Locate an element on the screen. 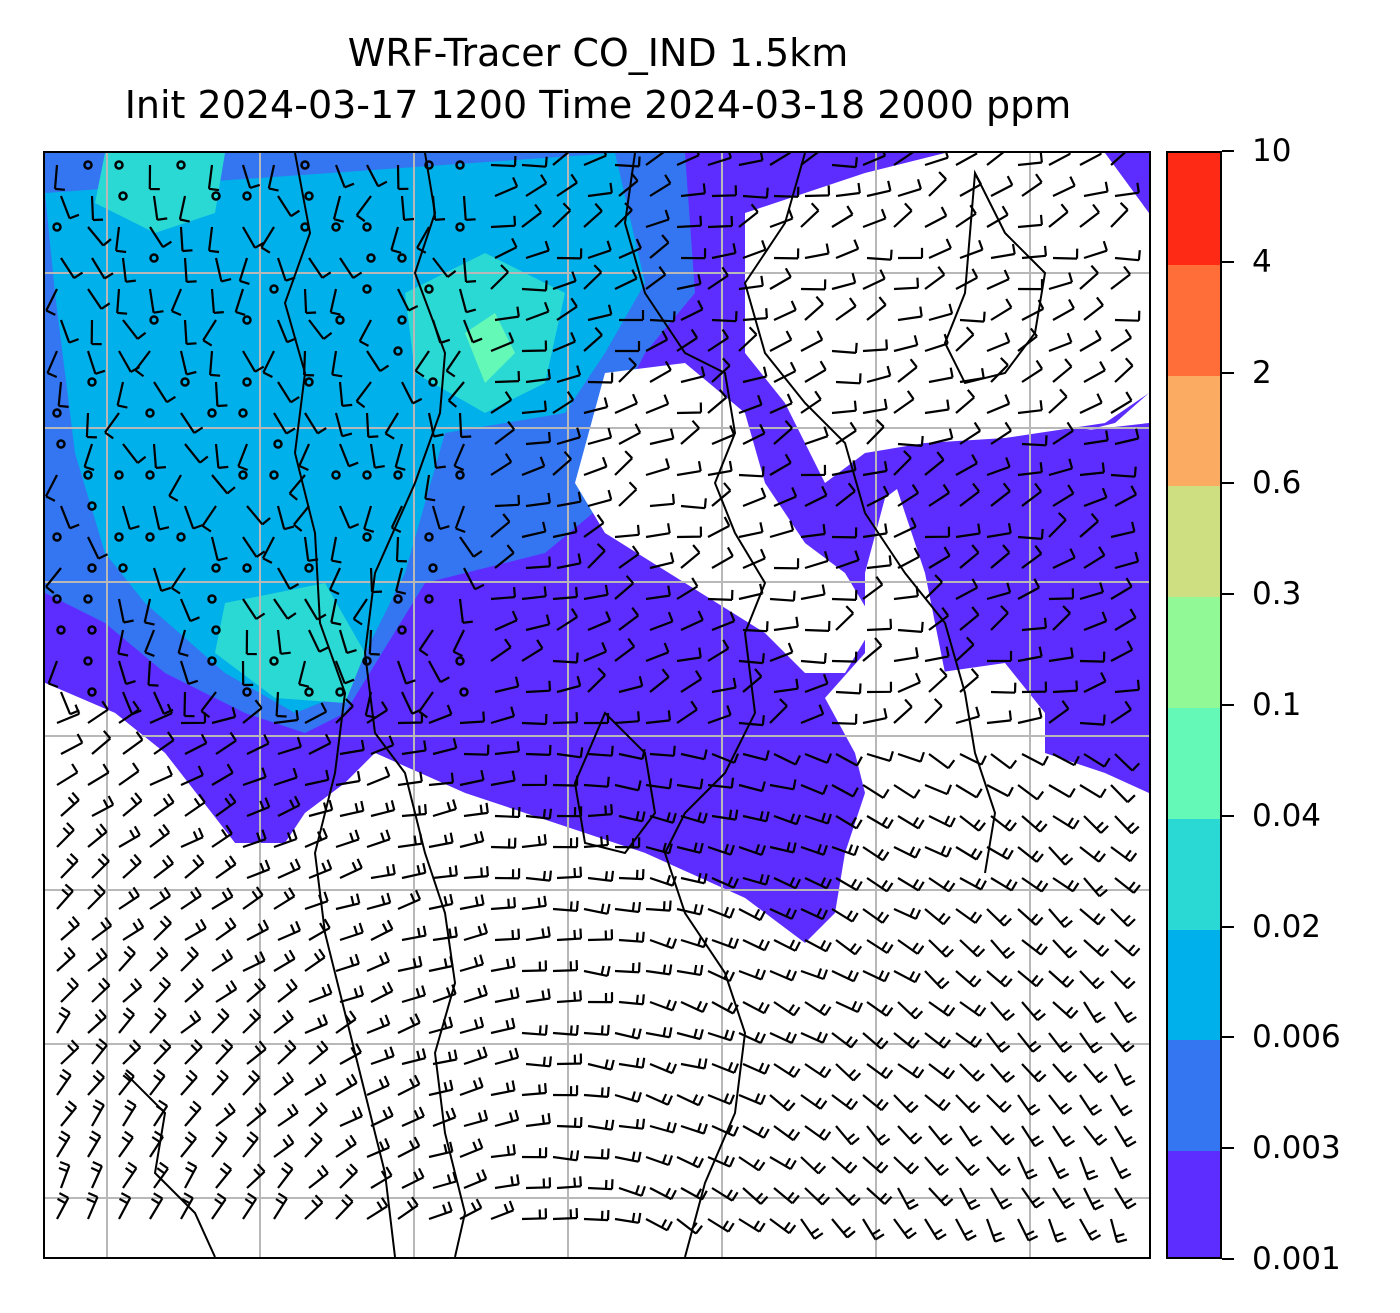  colorbar-tick-label: 4 is located at coordinates (1262, 261).